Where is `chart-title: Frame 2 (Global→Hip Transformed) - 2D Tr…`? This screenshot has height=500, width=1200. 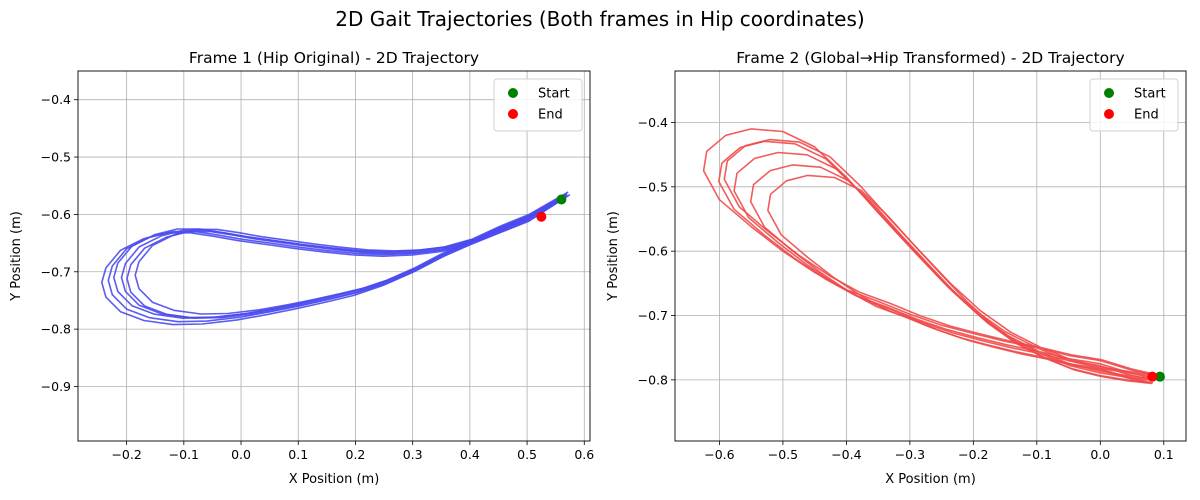 chart-title: Frame 2 (Global→Hip Transformed) - 2D Tr… is located at coordinates (930, 58).